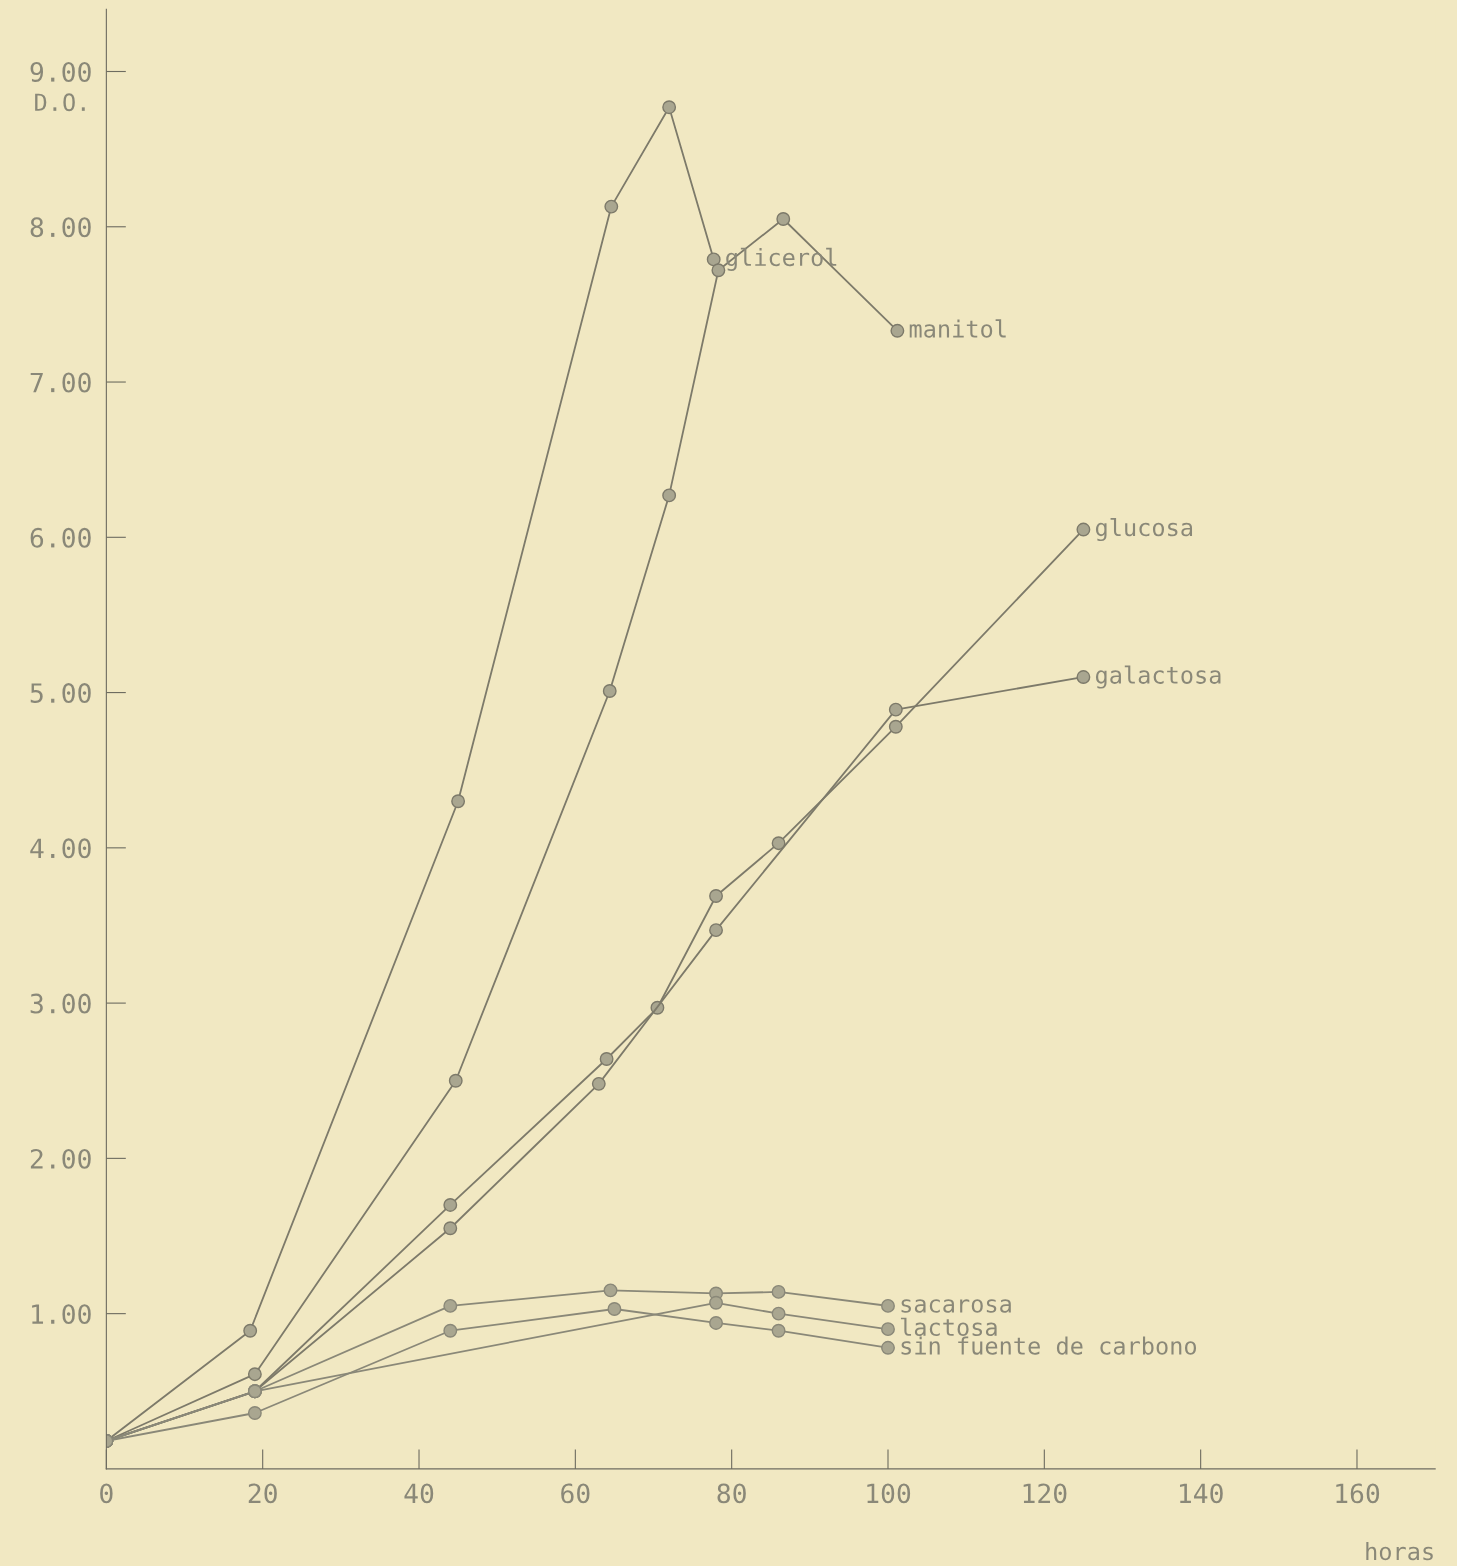  What do you see at coordinates (1045, 1493) in the screenshot?
I see `x-tick-label: 120` at bounding box center [1045, 1493].